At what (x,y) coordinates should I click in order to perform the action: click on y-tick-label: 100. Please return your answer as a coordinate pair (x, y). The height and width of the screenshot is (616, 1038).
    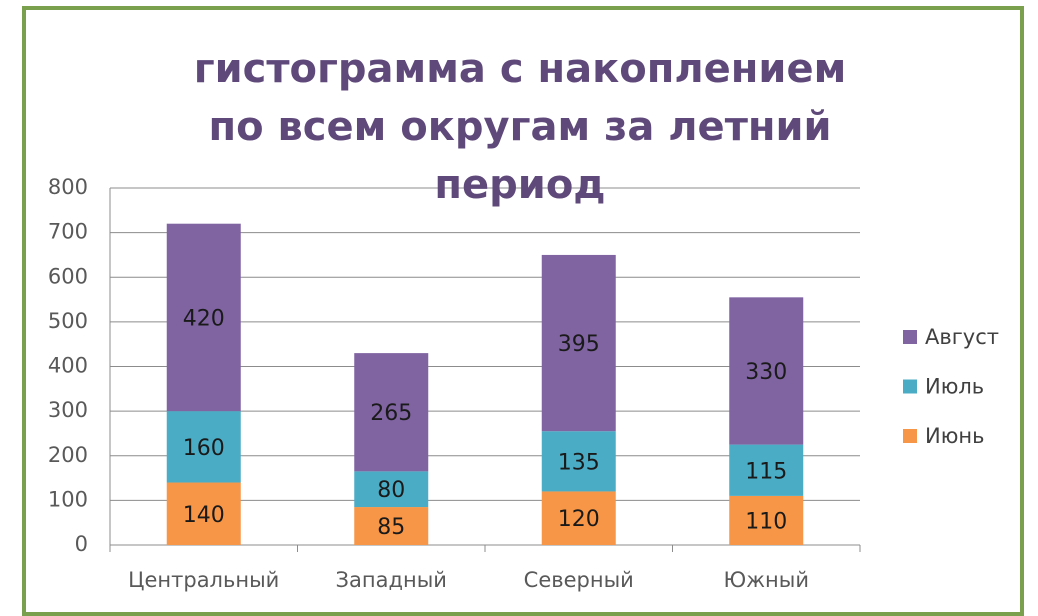
    Looking at the image, I should click on (68, 499).